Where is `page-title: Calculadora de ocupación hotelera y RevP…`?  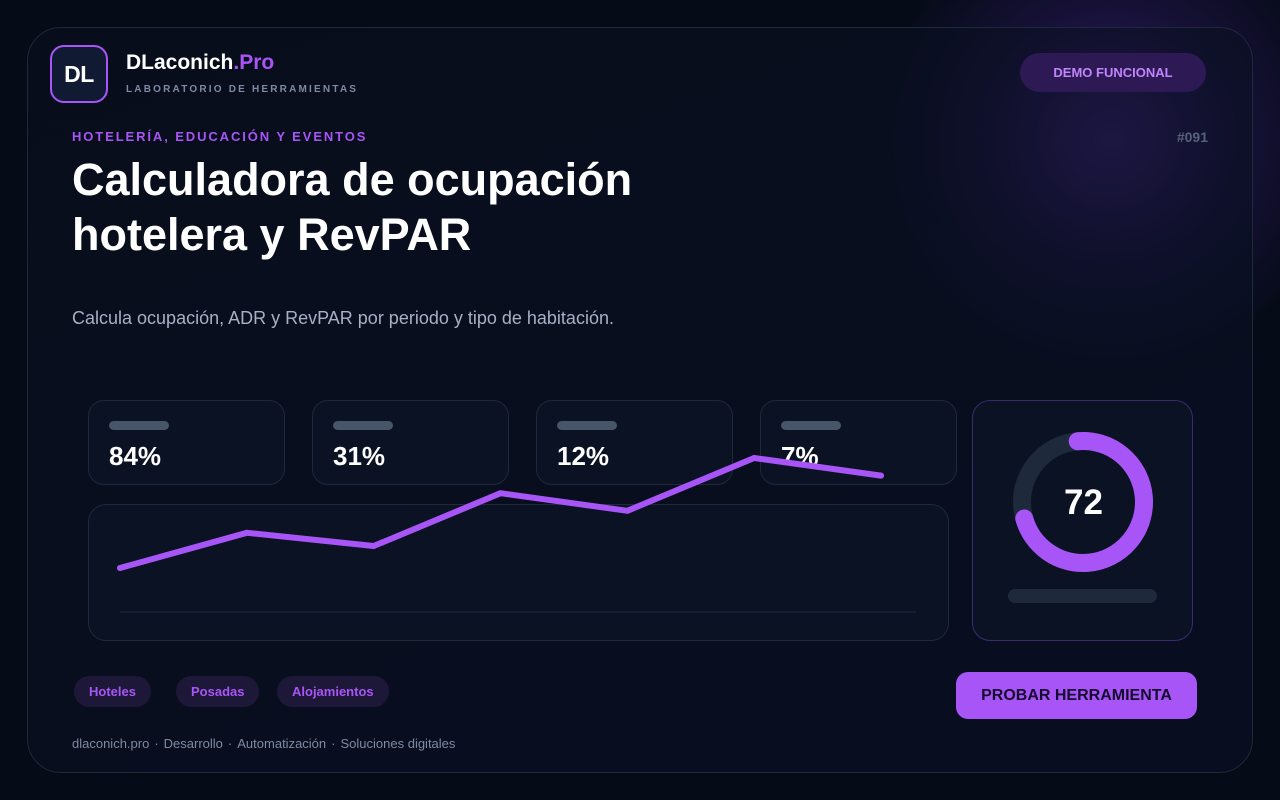 page-title: Calculadora de ocupación hotelera y RevP… is located at coordinates (352, 207).